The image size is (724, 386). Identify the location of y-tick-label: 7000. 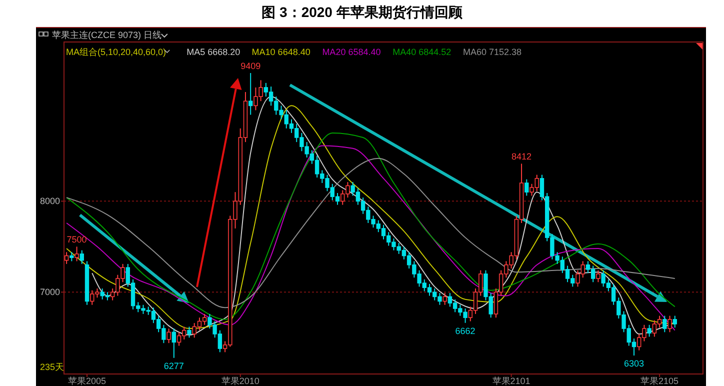
(50, 292).